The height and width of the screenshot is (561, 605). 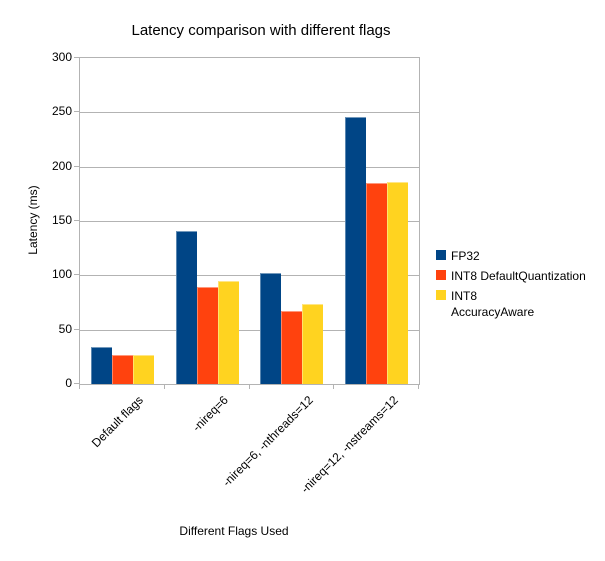 What do you see at coordinates (65, 329) in the screenshot?
I see `y-tick-label-50: 50` at bounding box center [65, 329].